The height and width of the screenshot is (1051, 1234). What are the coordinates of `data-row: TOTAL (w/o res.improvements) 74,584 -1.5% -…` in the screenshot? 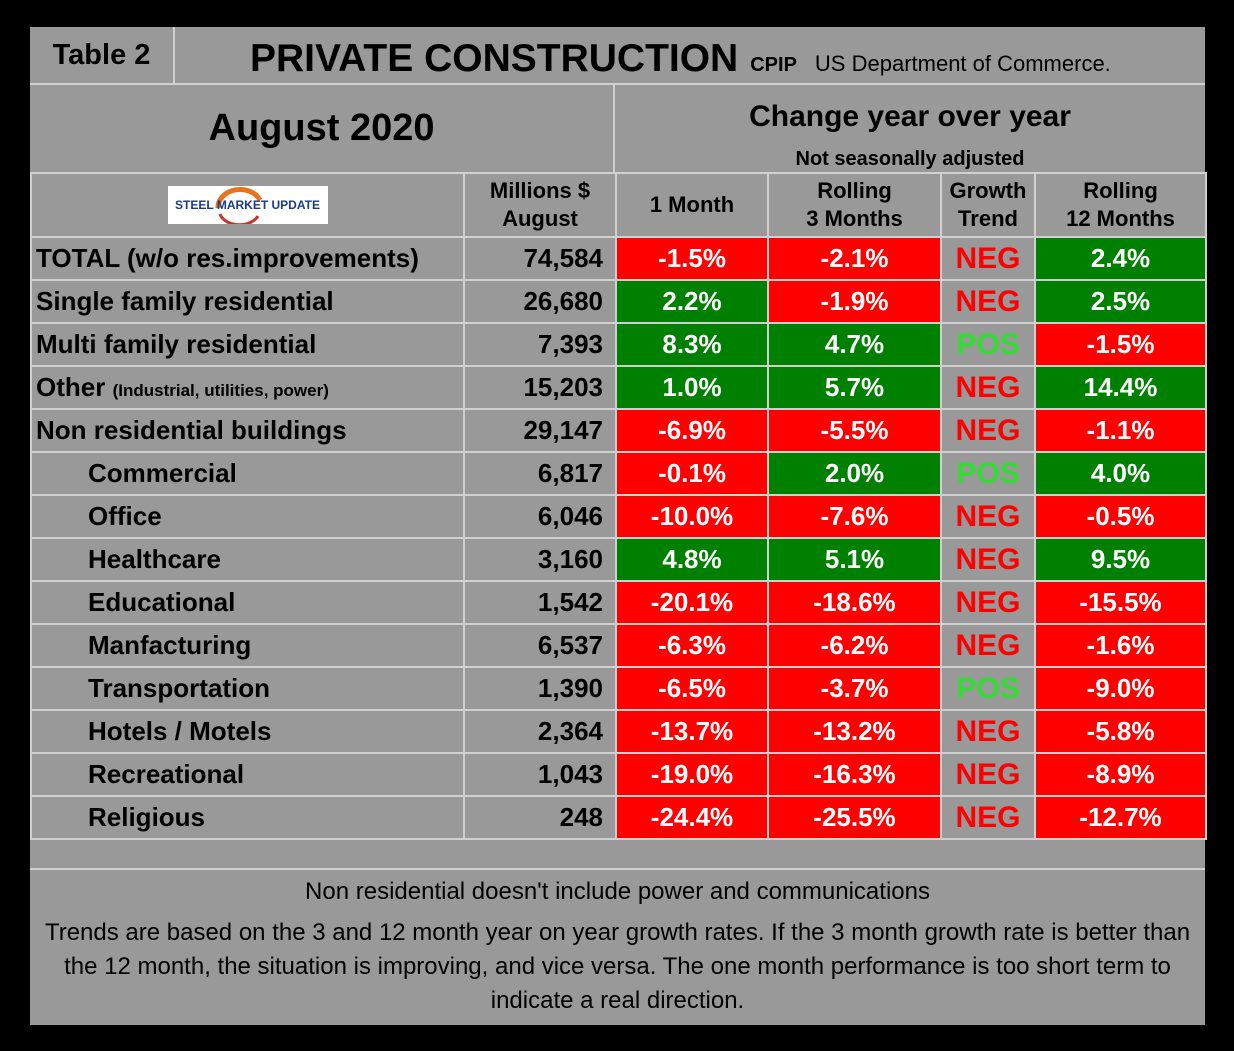 It's located at (618, 258).